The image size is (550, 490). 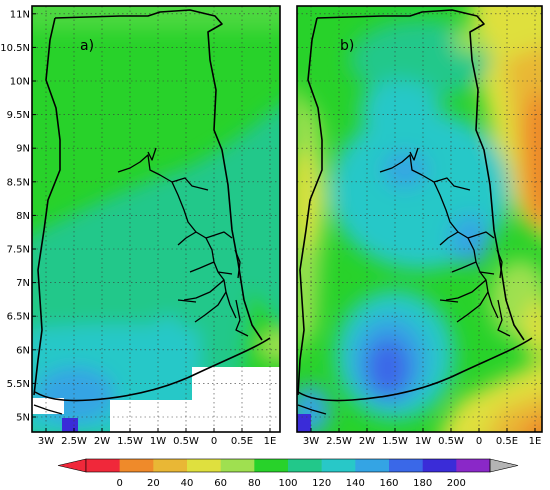 I want to click on latitude-tick-label: 6N, so click(x=23, y=350).